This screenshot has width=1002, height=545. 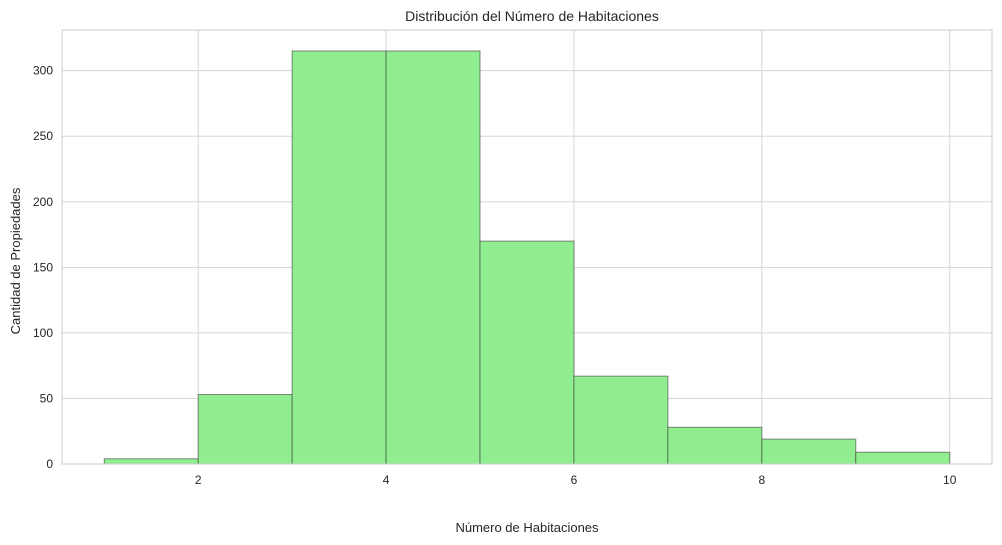 What do you see at coordinates (950, 480) in the screenshot?
I see `x-tick-label: 10` at bounding box center [950, 480].